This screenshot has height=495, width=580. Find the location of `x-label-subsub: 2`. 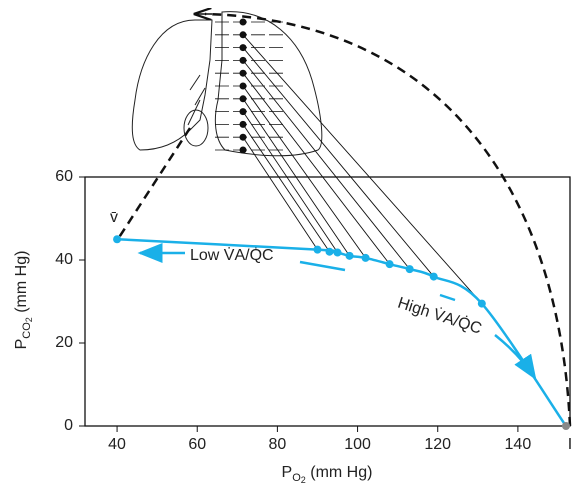

x-label-subsub: 2 is located at coordinates (303, 480).